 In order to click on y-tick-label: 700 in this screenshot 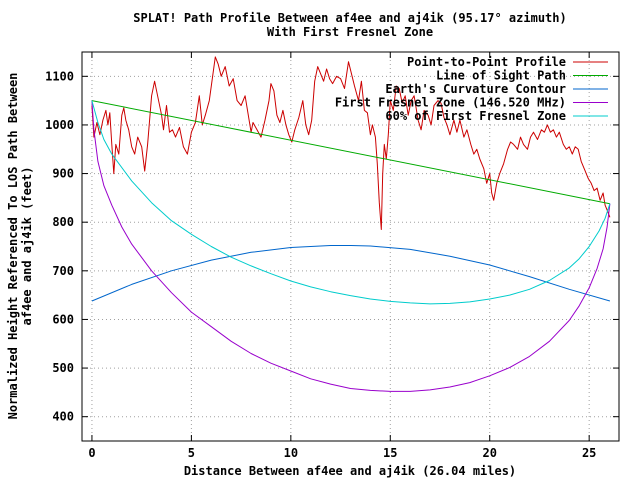, I will do `click(63, 271)`.